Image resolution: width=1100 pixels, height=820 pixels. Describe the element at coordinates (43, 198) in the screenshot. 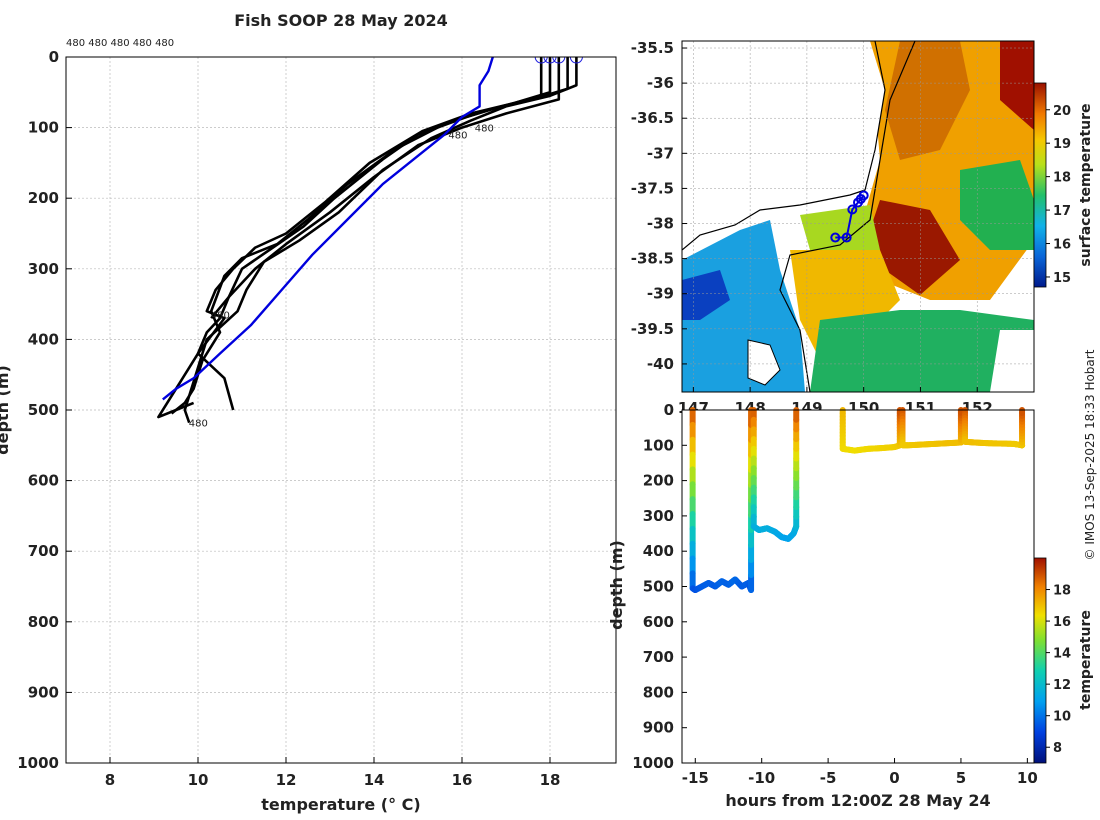

I see `profile-y-tick-label: 200` at that location.